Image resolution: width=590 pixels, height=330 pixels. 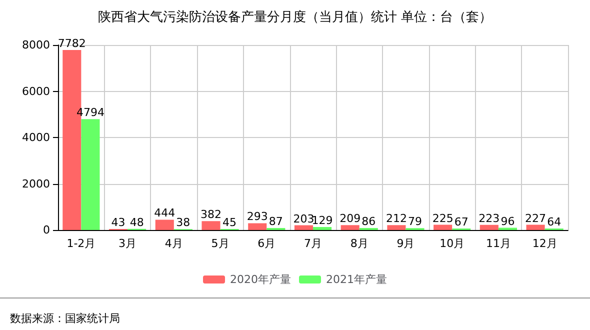 I want to click on legend-label: 2021年产量, so click(x=356, y=279).